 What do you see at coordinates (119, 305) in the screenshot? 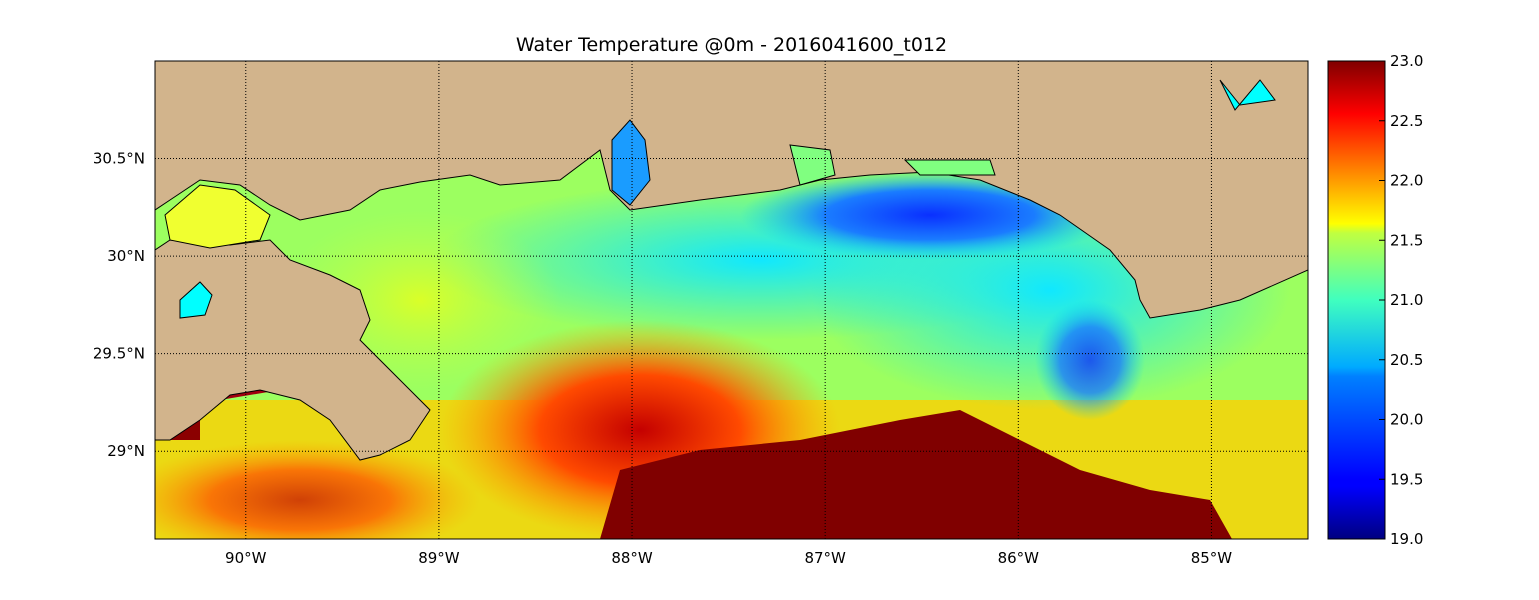
I see `latitude-labels: 30.5°N 30°N 29.5°N 29°N` at bounding box center [119, 305].